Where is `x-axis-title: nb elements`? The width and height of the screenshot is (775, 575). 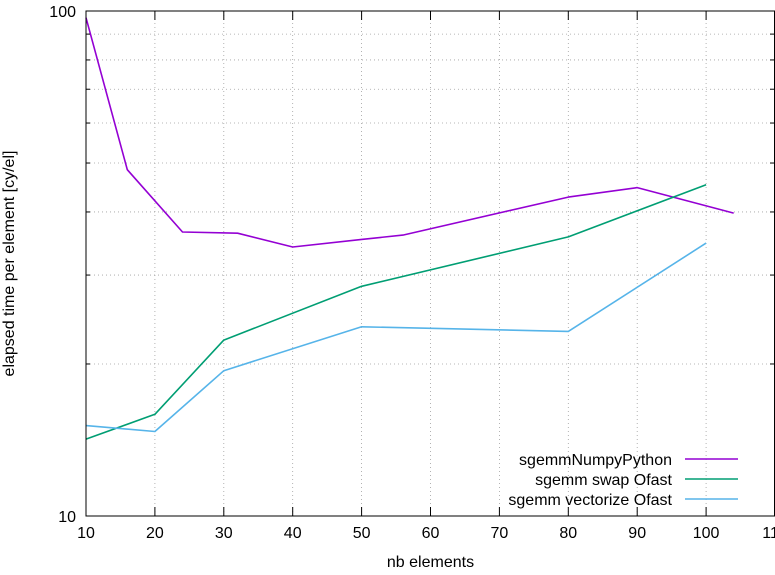 x-axis-title: nb elements is located at coordinates (430, 562).